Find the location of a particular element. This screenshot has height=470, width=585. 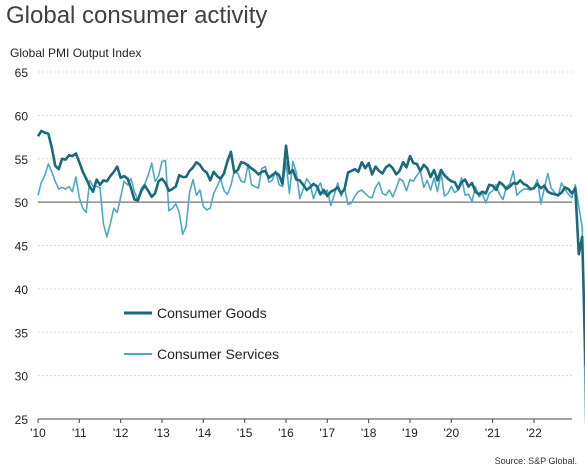

chart-title: Global consumer activity is located at coordinates (137, 15).